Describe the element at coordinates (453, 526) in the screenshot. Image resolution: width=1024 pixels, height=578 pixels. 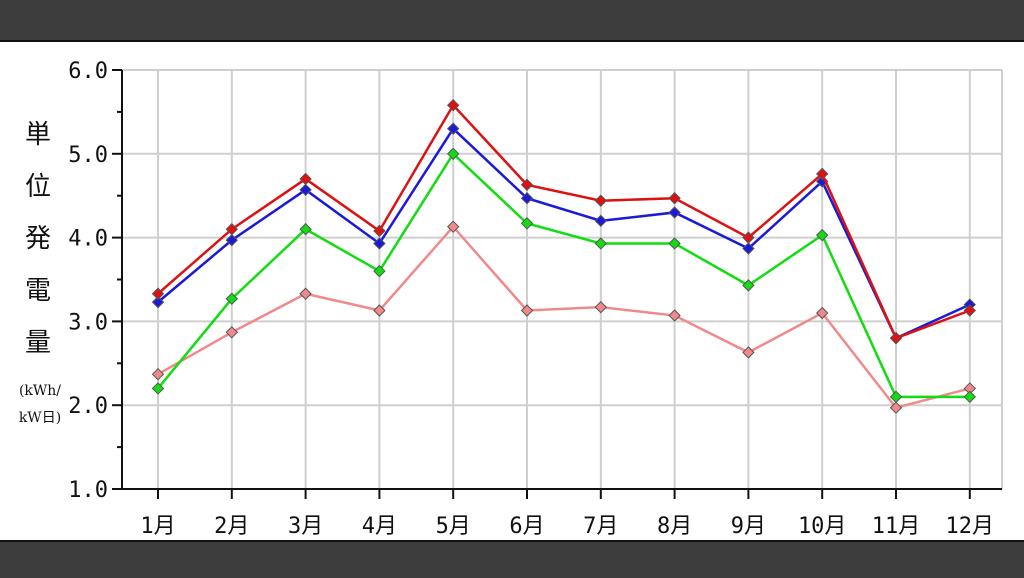
I see `x-tick-label: 5月` at that location.